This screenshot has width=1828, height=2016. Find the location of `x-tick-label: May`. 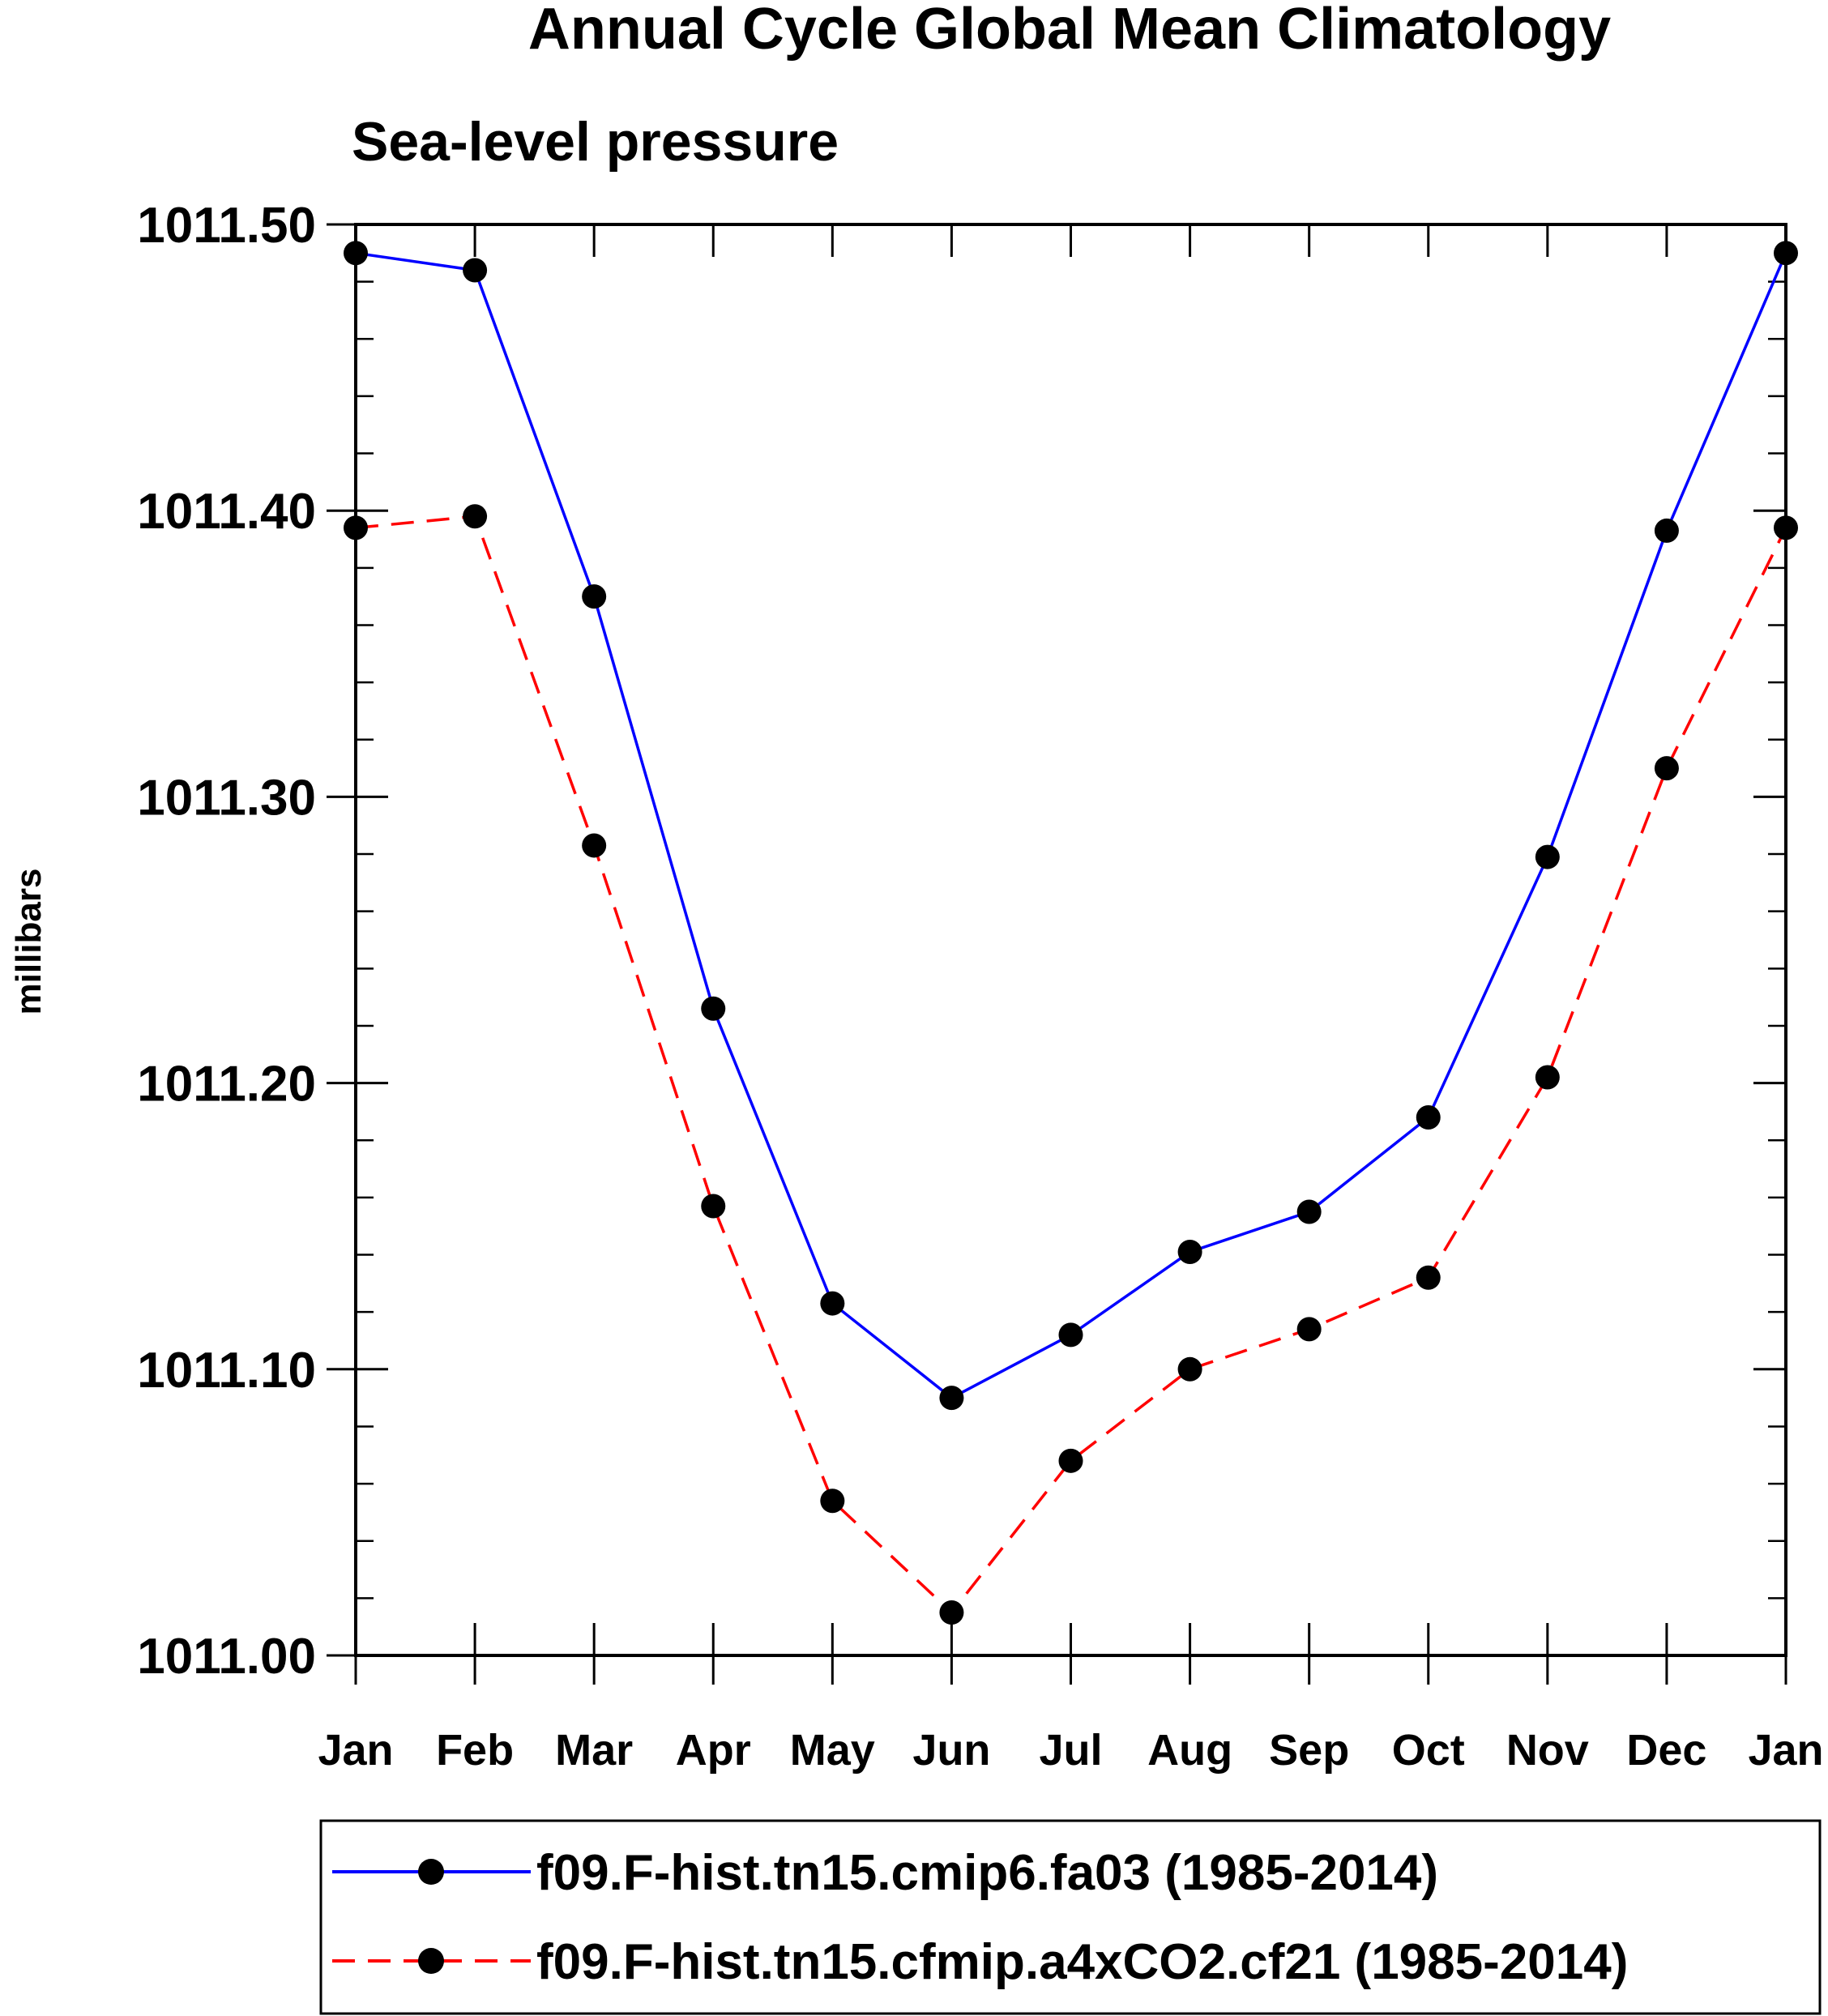

x-tick-label: May is located at coordinates (832, 1750).